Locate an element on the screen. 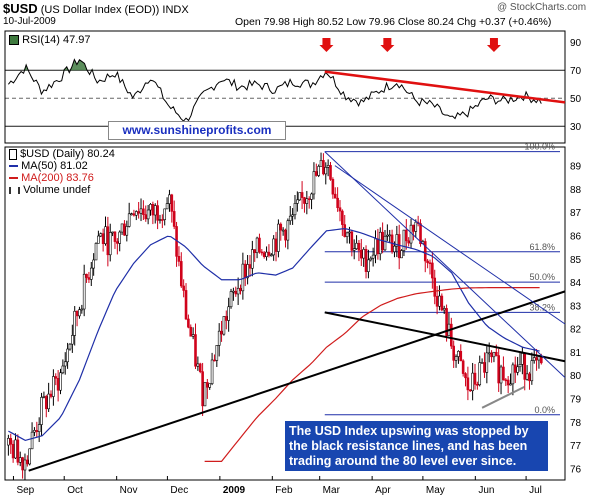 Image resolution: width=600 pixels, height=500 pixels. candle-icon is located at coordinates (13, 154).